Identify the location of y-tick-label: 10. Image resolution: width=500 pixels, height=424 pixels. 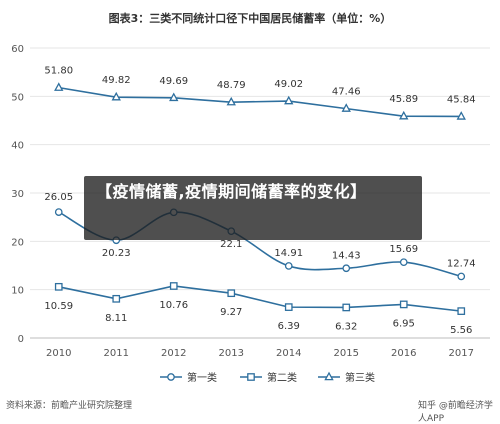
(17, 291).